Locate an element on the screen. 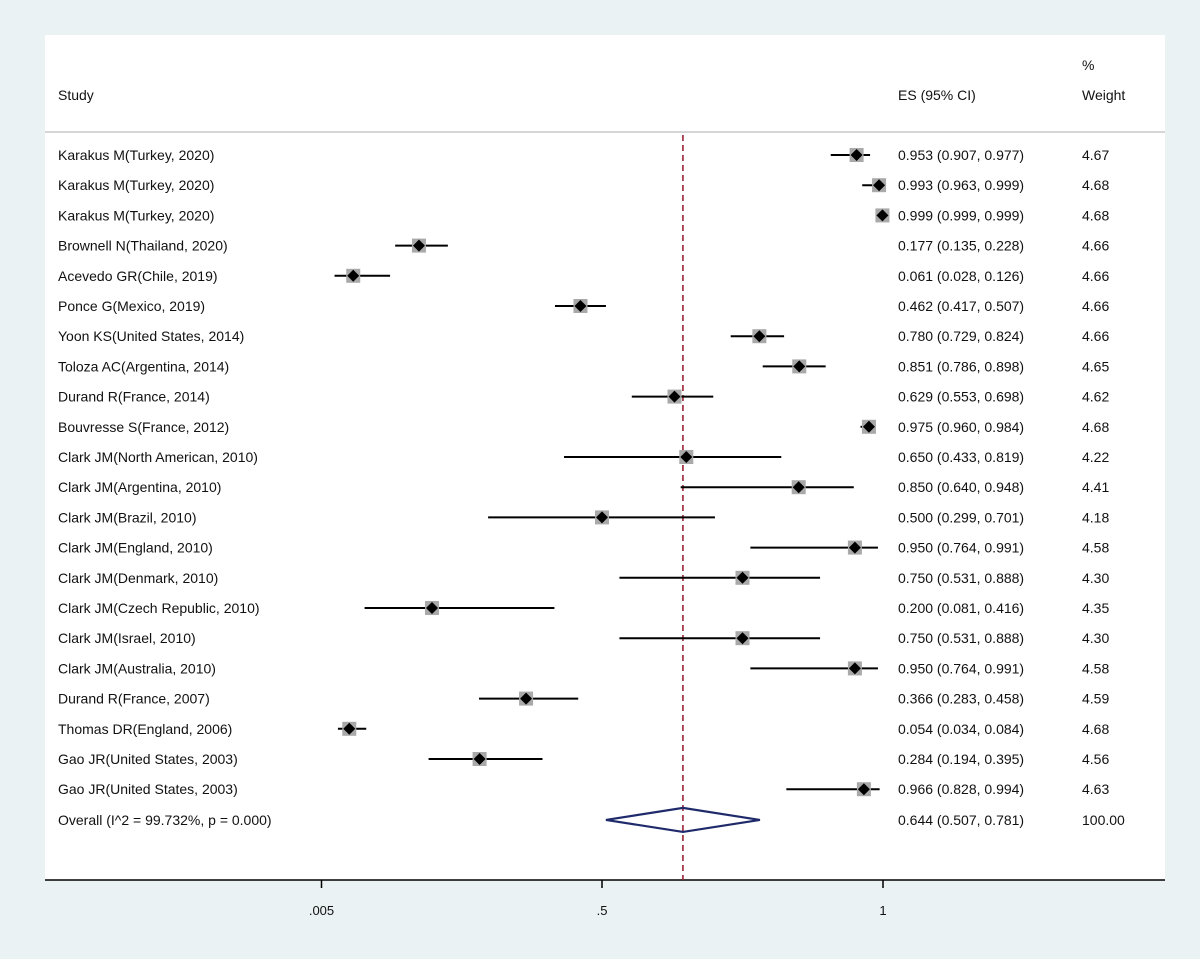 The height and width of the screenshot is (959, 1200). study-es-ci: 0.780 (0.729, 0.824) is located at coordinates (961, 336).